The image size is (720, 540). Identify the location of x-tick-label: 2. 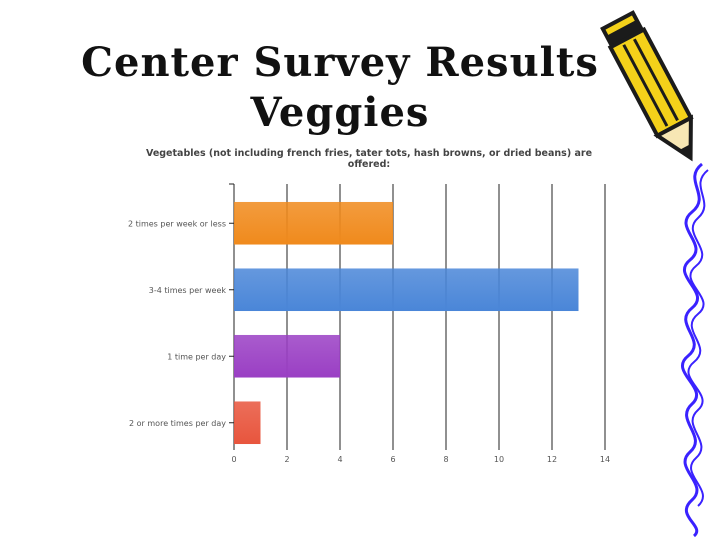
(286, 459).